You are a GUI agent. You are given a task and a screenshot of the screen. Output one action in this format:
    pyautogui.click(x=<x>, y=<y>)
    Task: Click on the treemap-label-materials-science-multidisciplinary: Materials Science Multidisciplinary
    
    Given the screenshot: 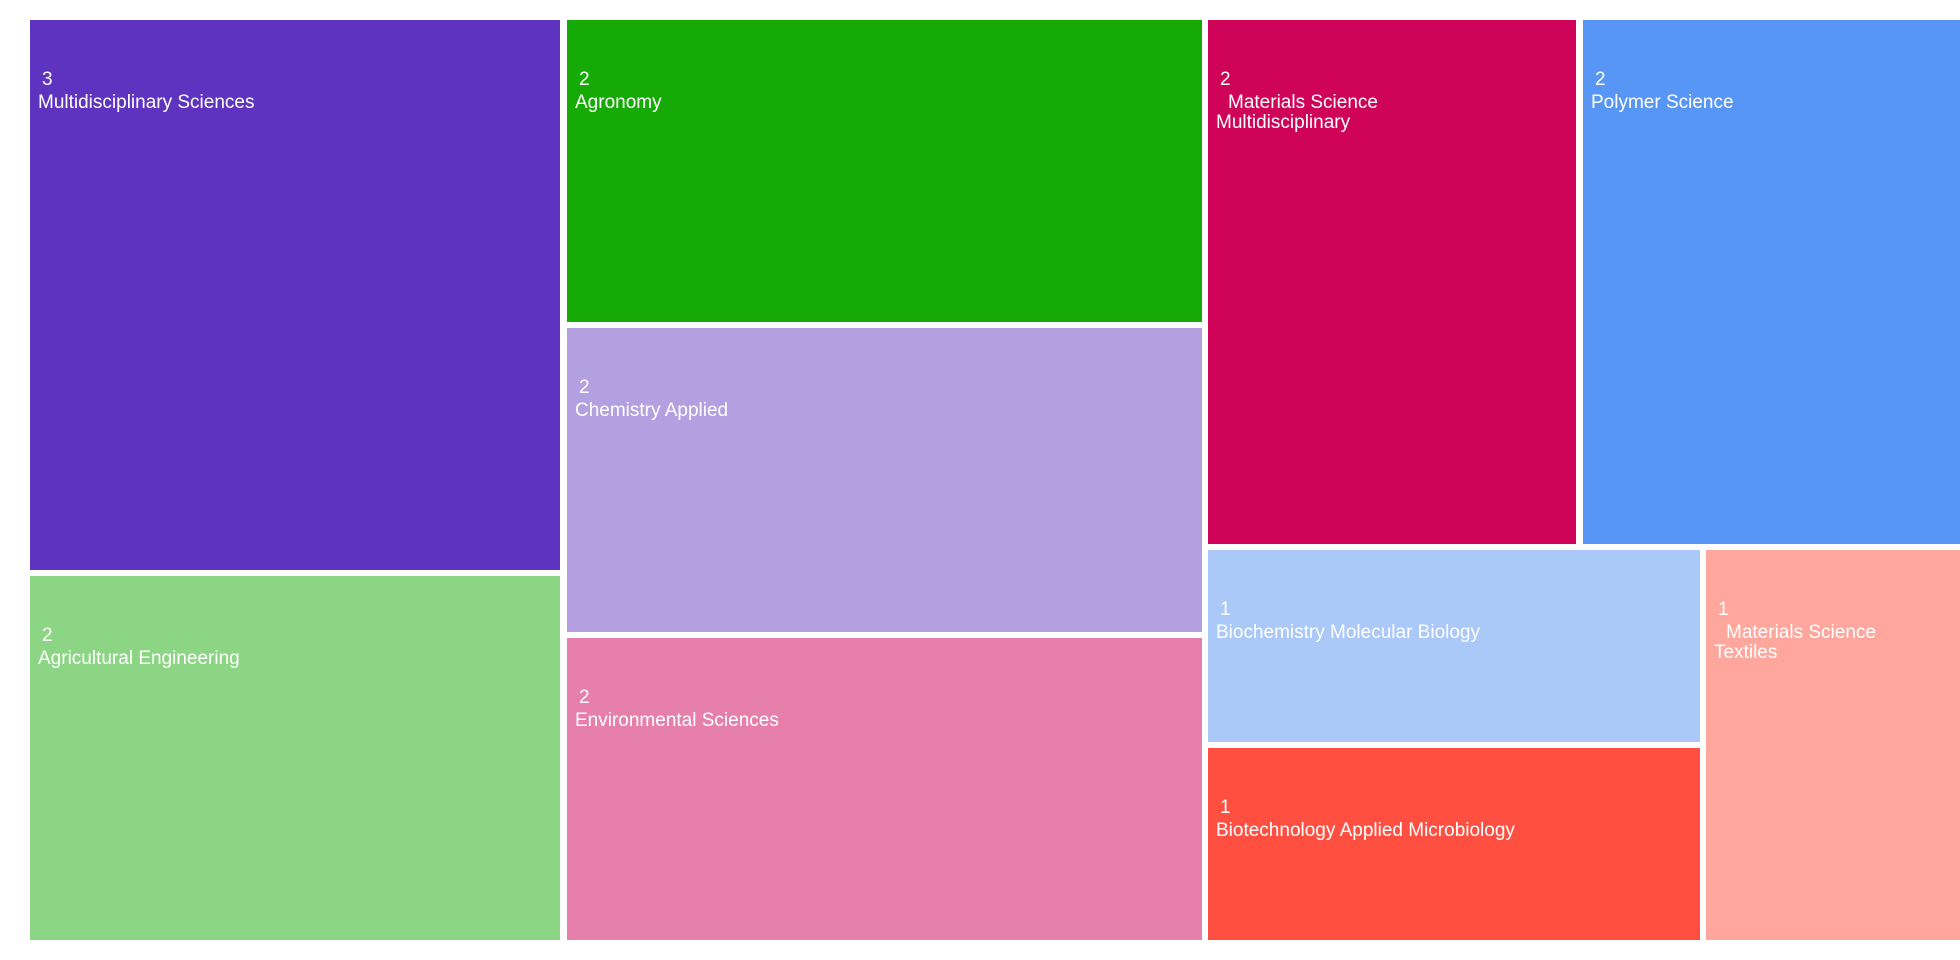 What is the action you would take?
    pyautogui.click(x=1297, y=112)
    